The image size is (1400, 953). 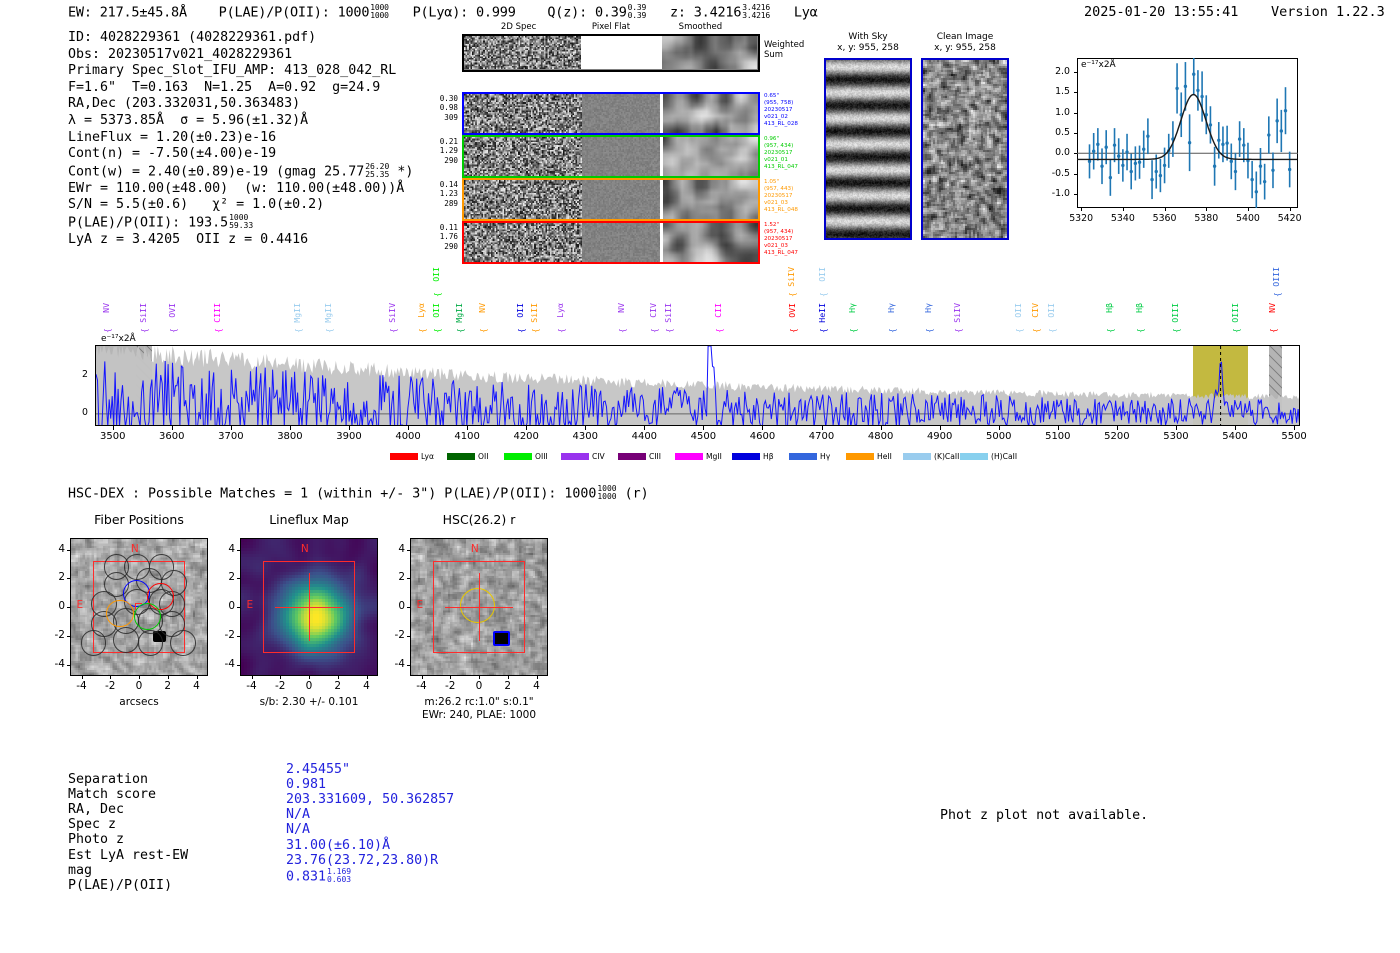 What do you see at coordinates (1044, 815) in the screenshot?
I see `photz-note: Phot z plot not available.` at bounding box center [1044, 815].